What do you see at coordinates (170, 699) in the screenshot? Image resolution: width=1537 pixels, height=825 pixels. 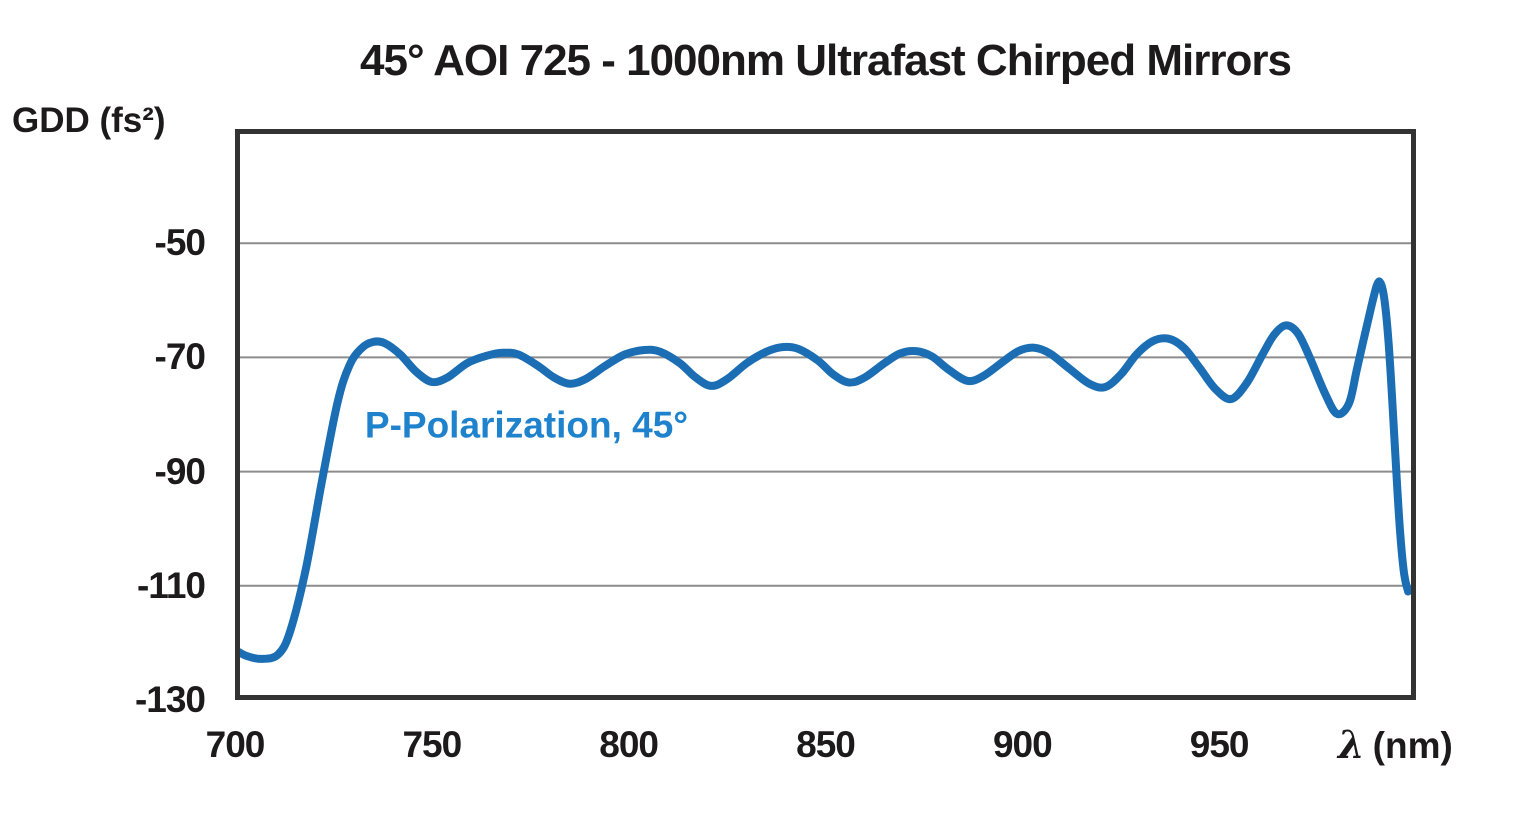 I see `y-tick-label--130: -130` at bounding box center [170, 699].